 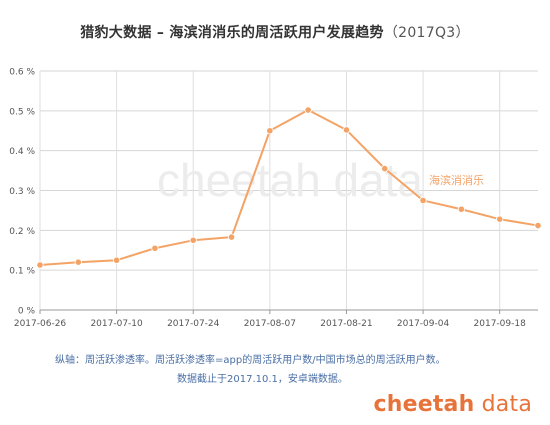 I want to click on x-tick-label: 2017-06-26, so click(x=40, y=324).